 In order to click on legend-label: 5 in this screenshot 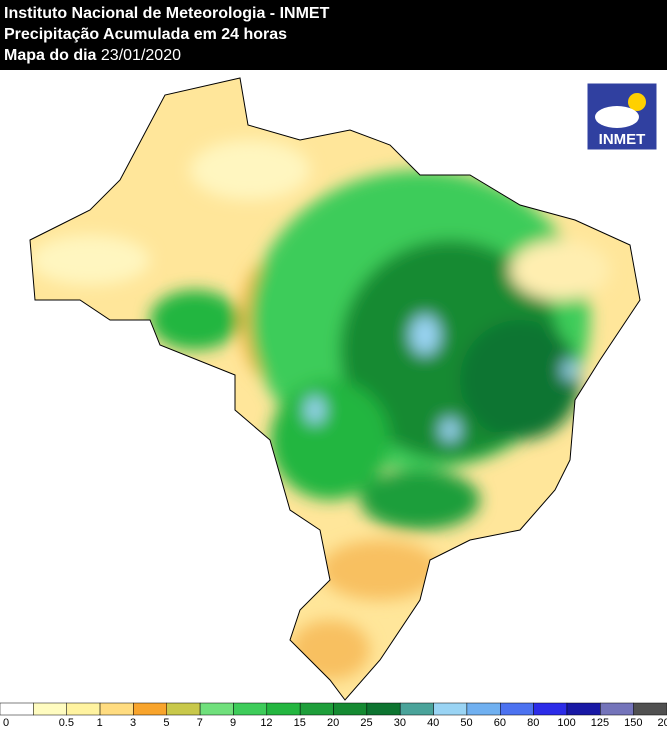, I will do `click(166, 723)`.